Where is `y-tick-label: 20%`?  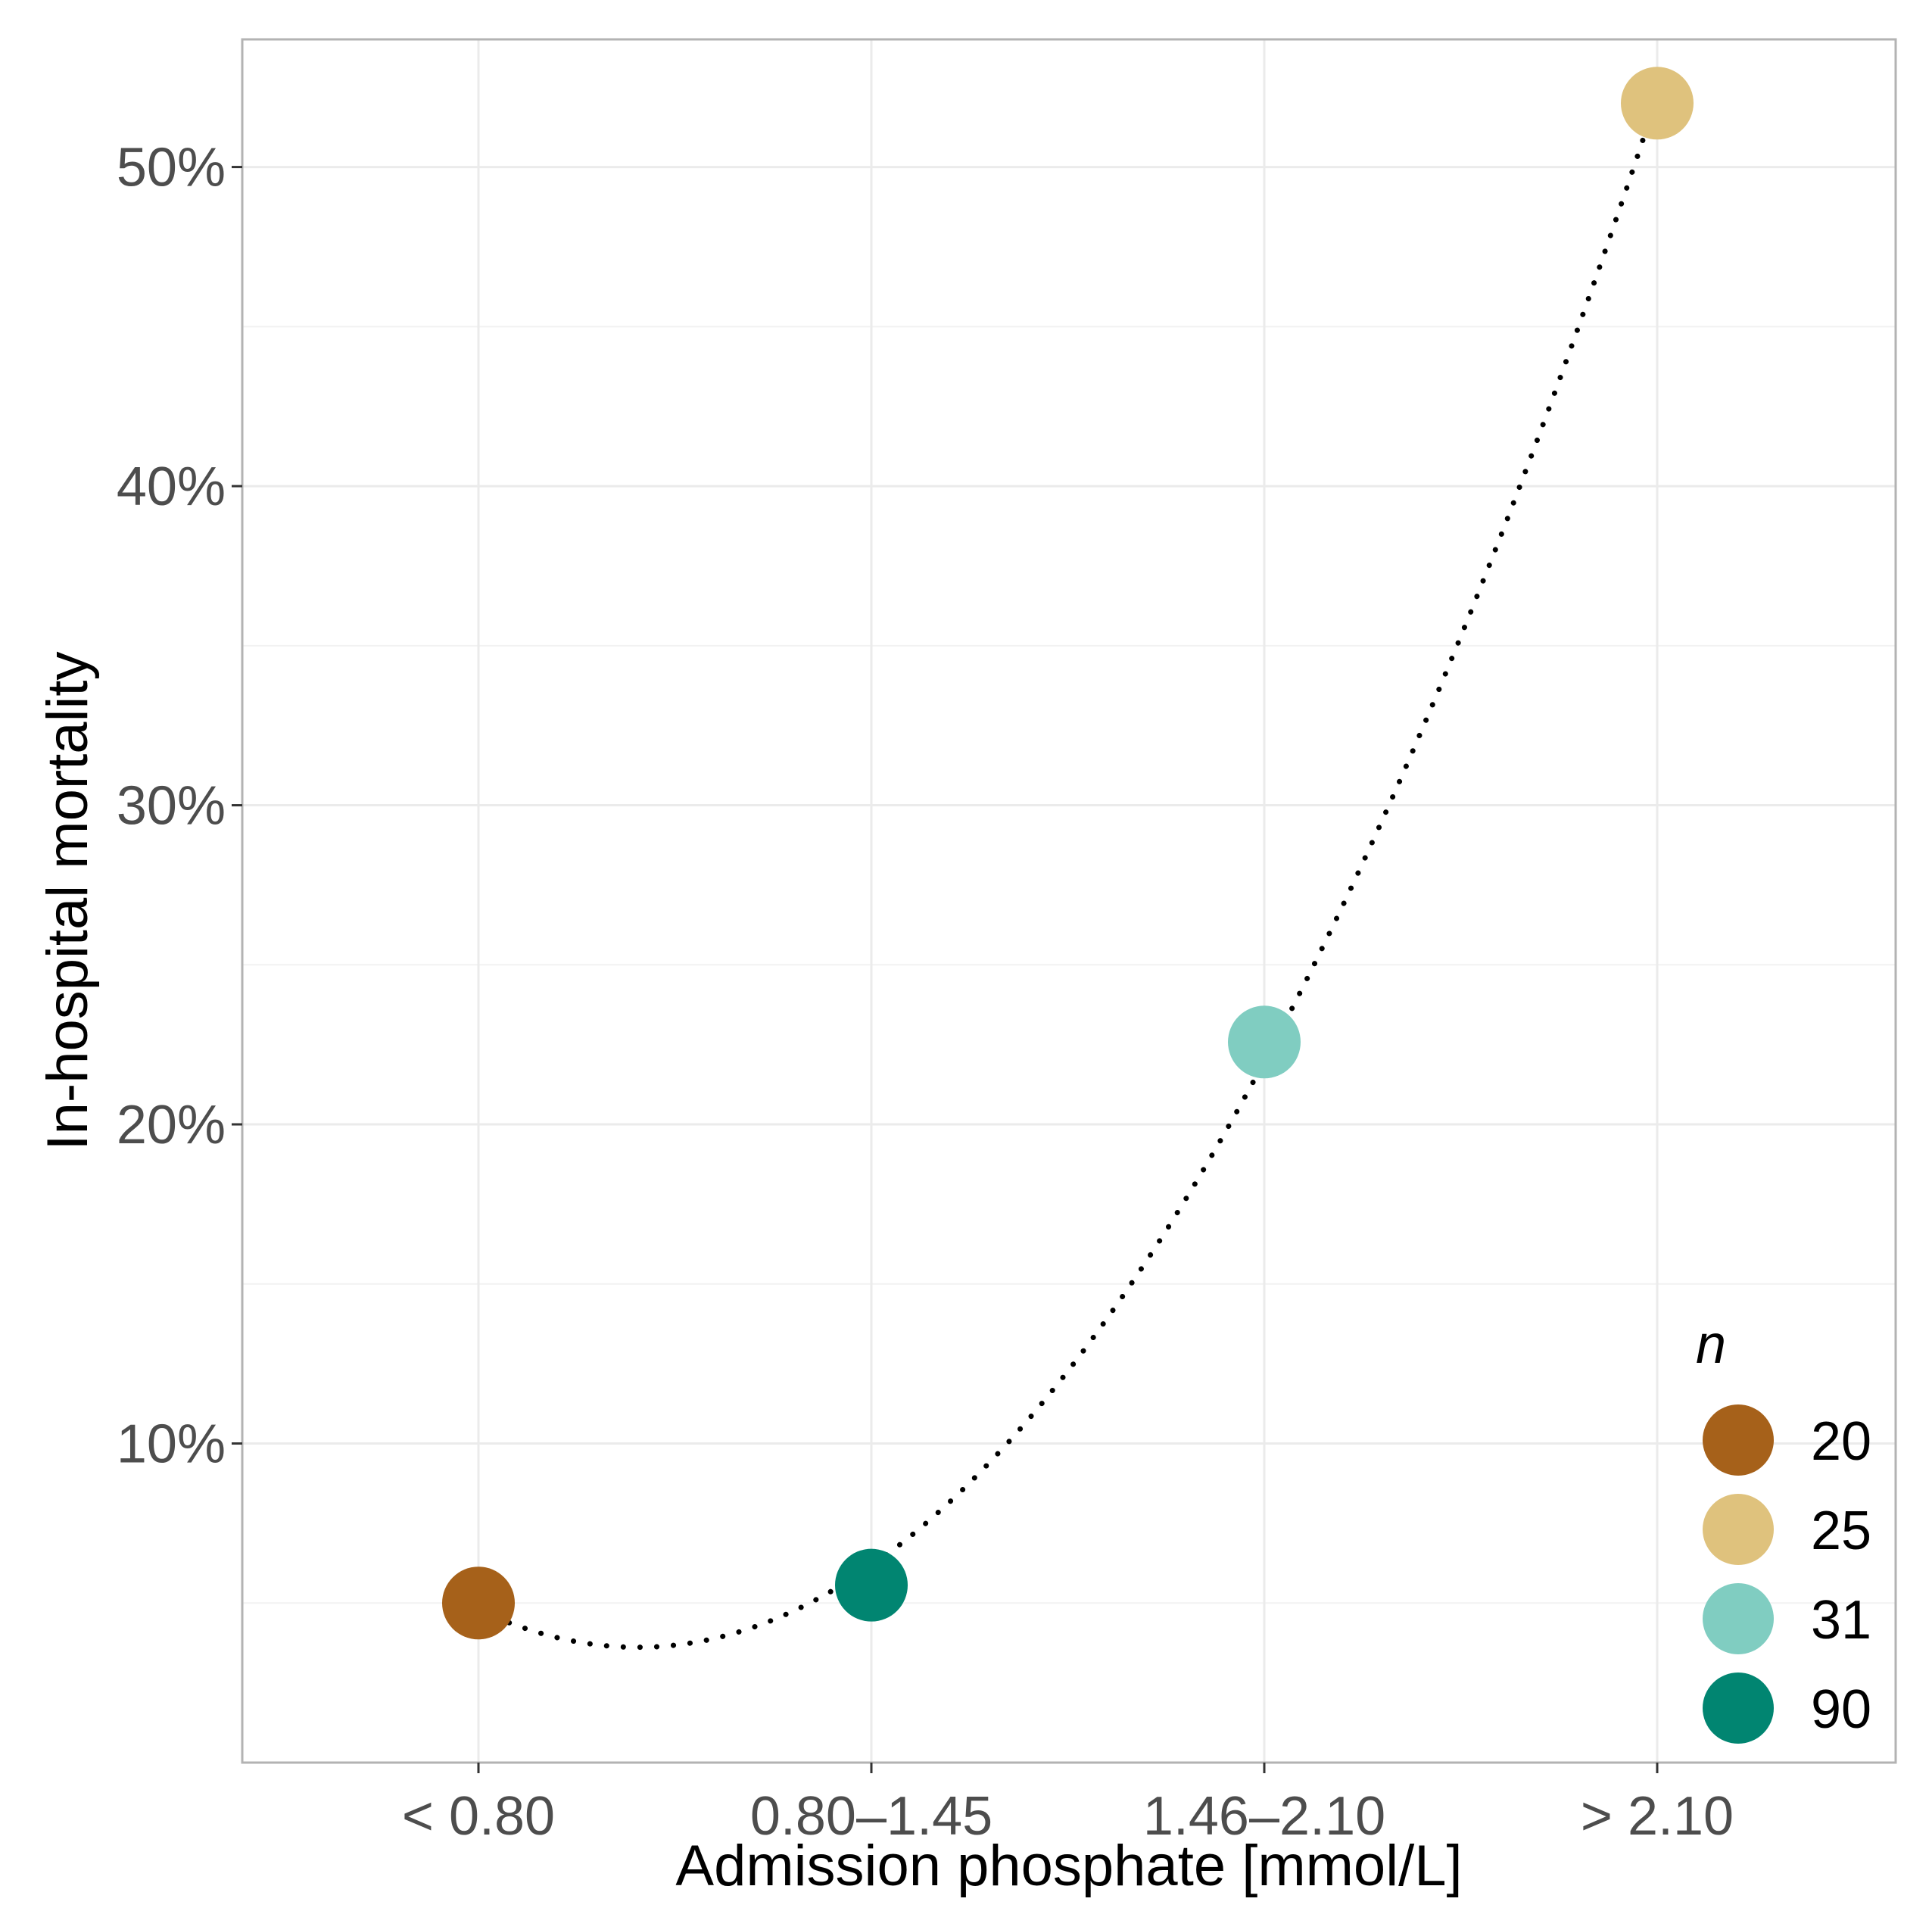
y-tick-label: 20% is located at coordinates (171, 1125).